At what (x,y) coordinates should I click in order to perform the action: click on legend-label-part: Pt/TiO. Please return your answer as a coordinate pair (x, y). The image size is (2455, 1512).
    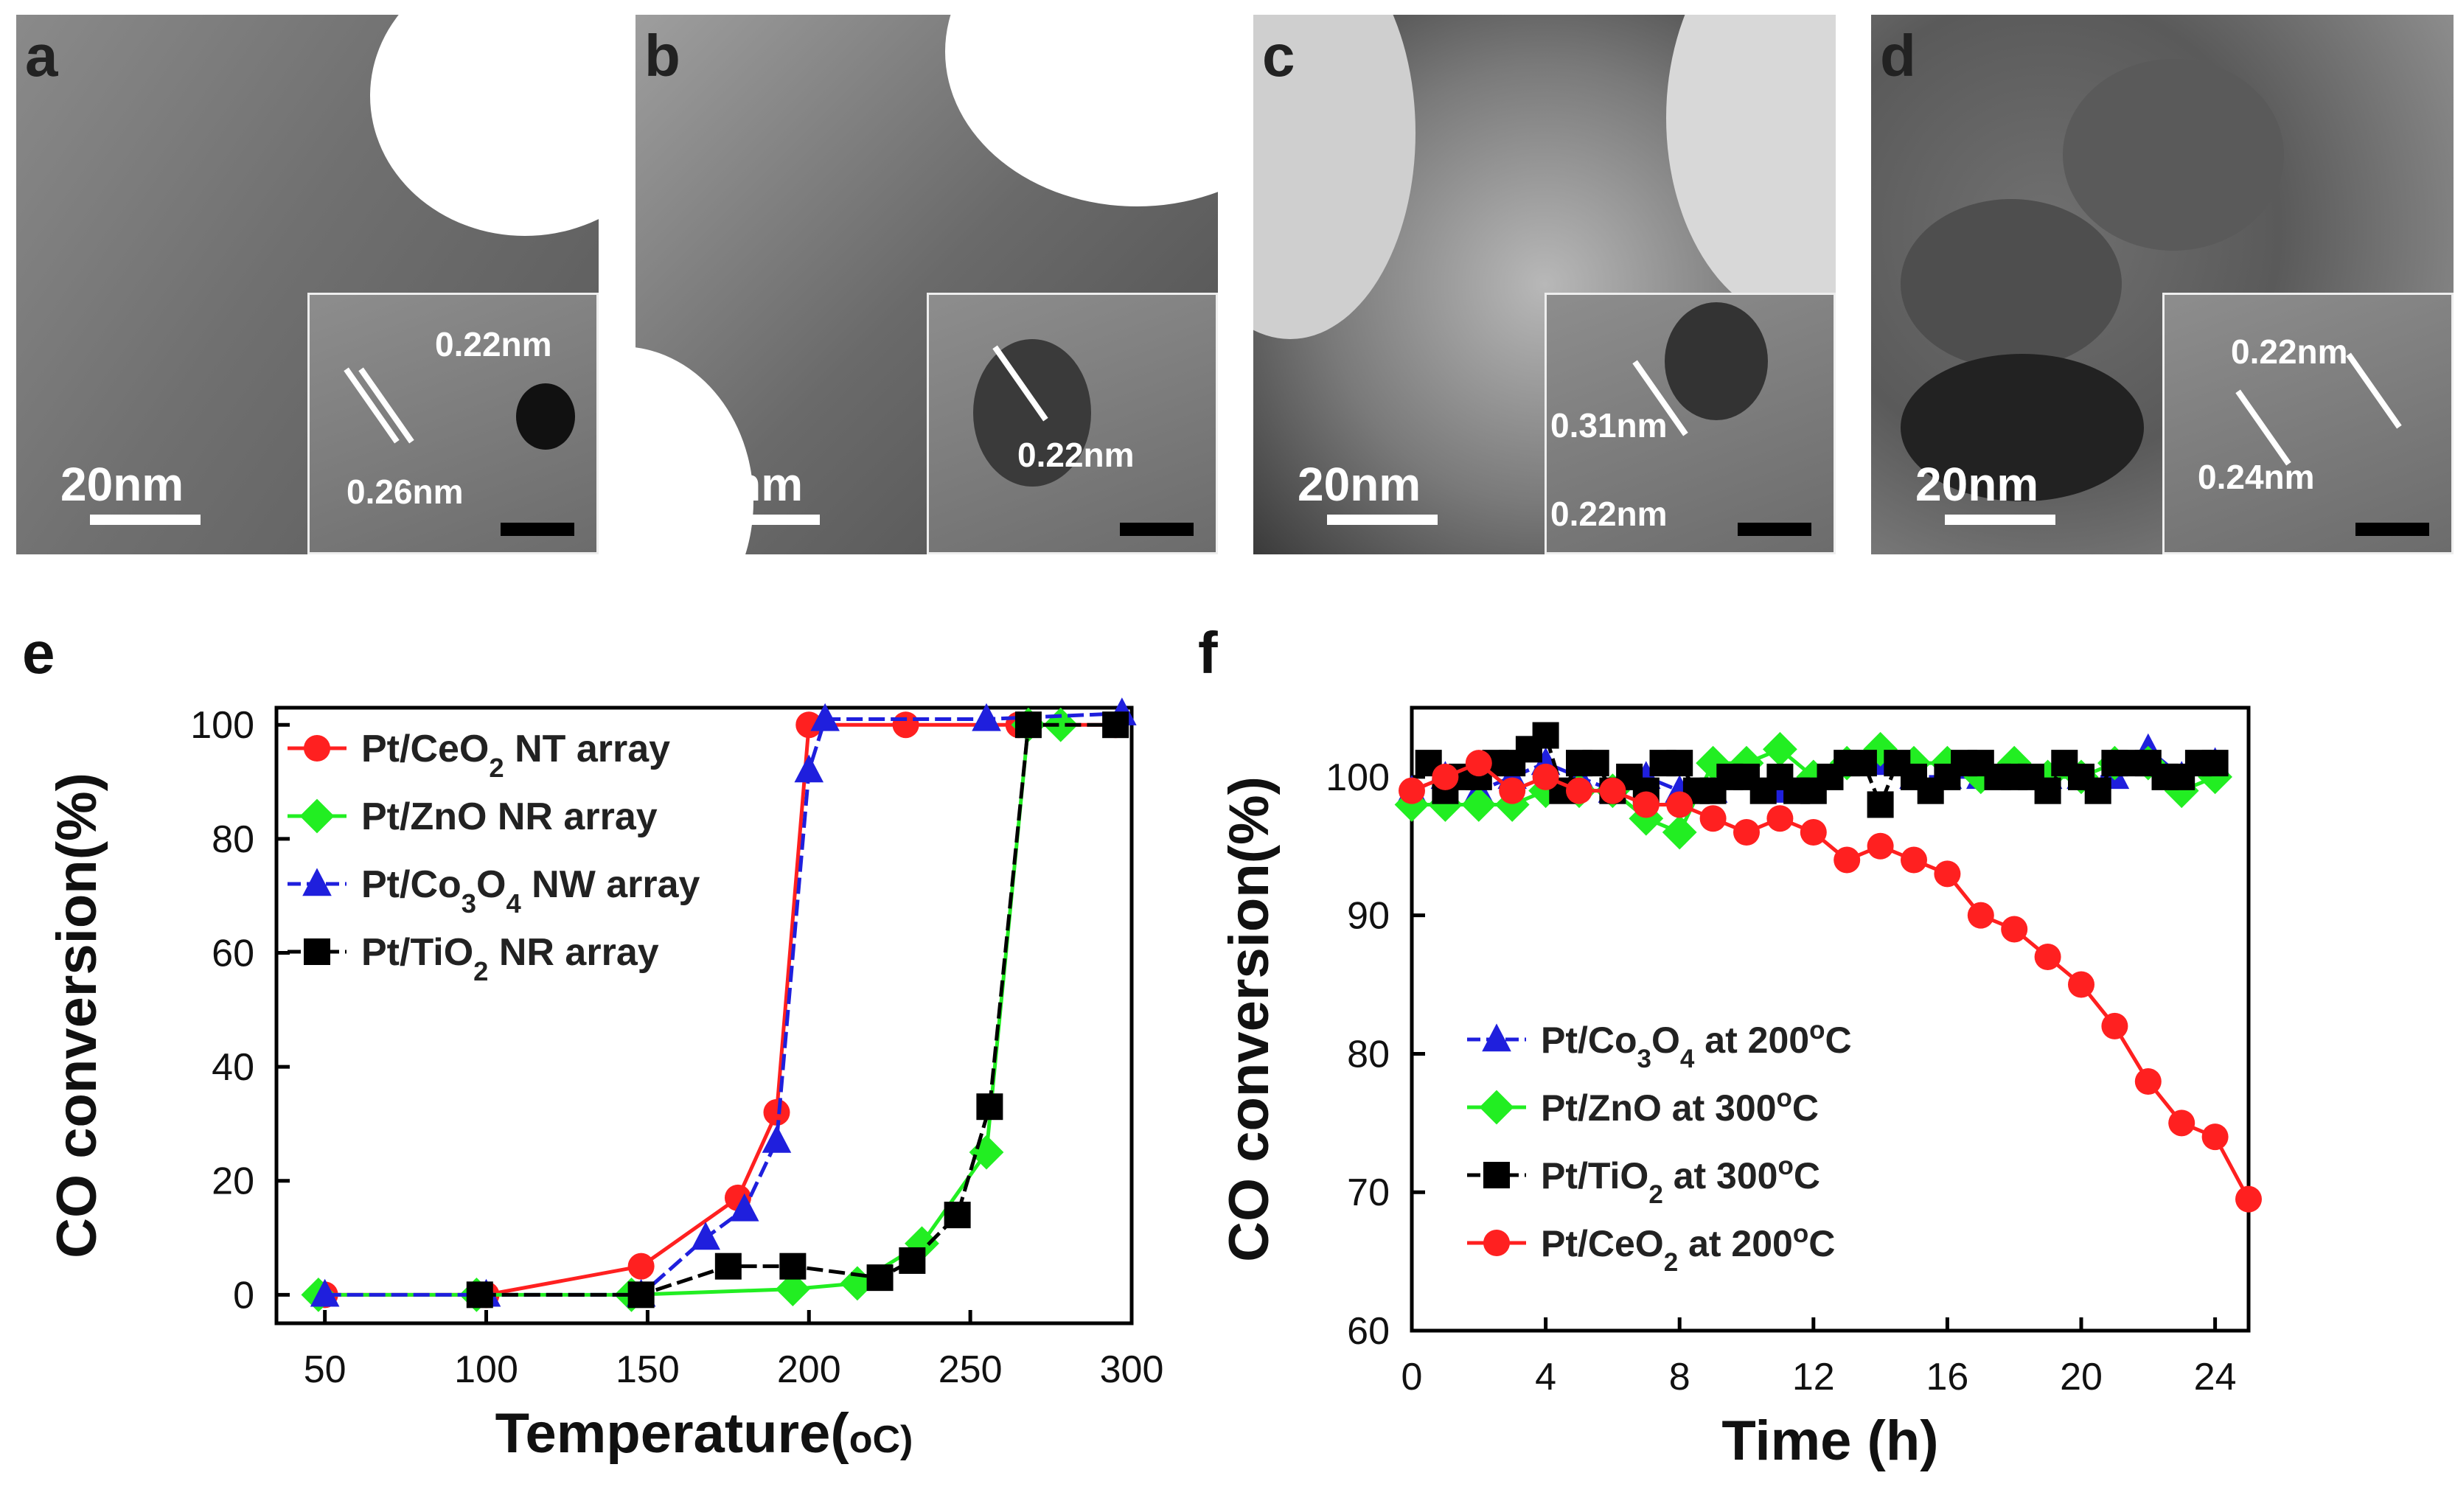
    Looking at the image, I should click on (417, 952).